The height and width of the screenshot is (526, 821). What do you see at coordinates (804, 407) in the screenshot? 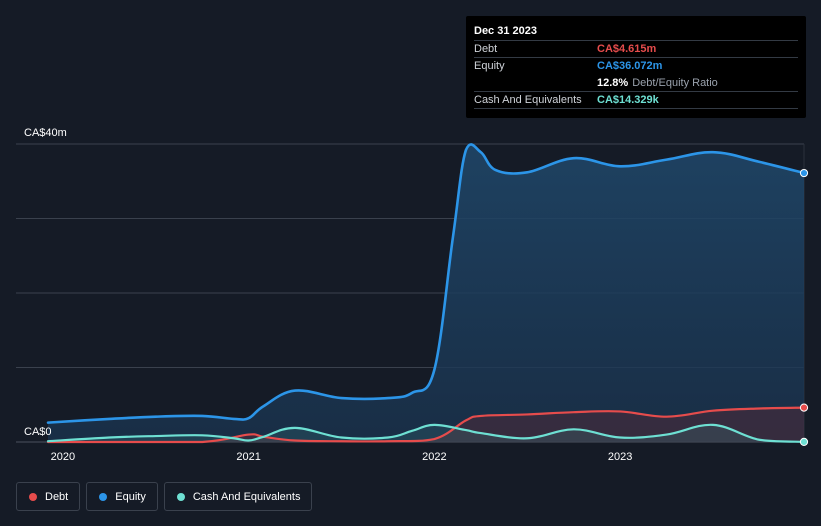
I see `debt-end-point` at bounding box center [804, 407].